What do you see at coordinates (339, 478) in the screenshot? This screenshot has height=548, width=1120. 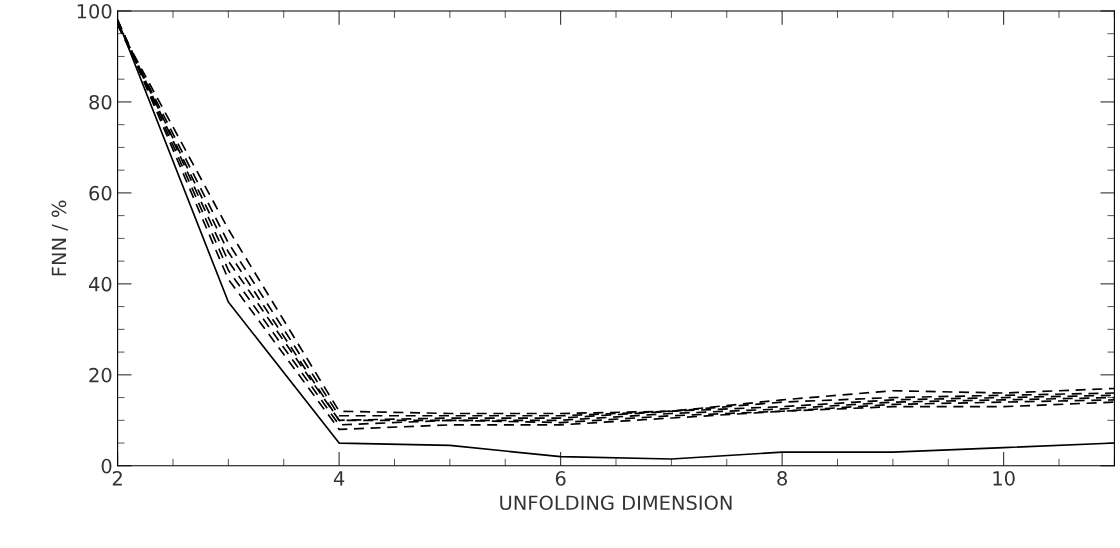 I see `x-tick-label: 4` at bounding box center [339, 478].